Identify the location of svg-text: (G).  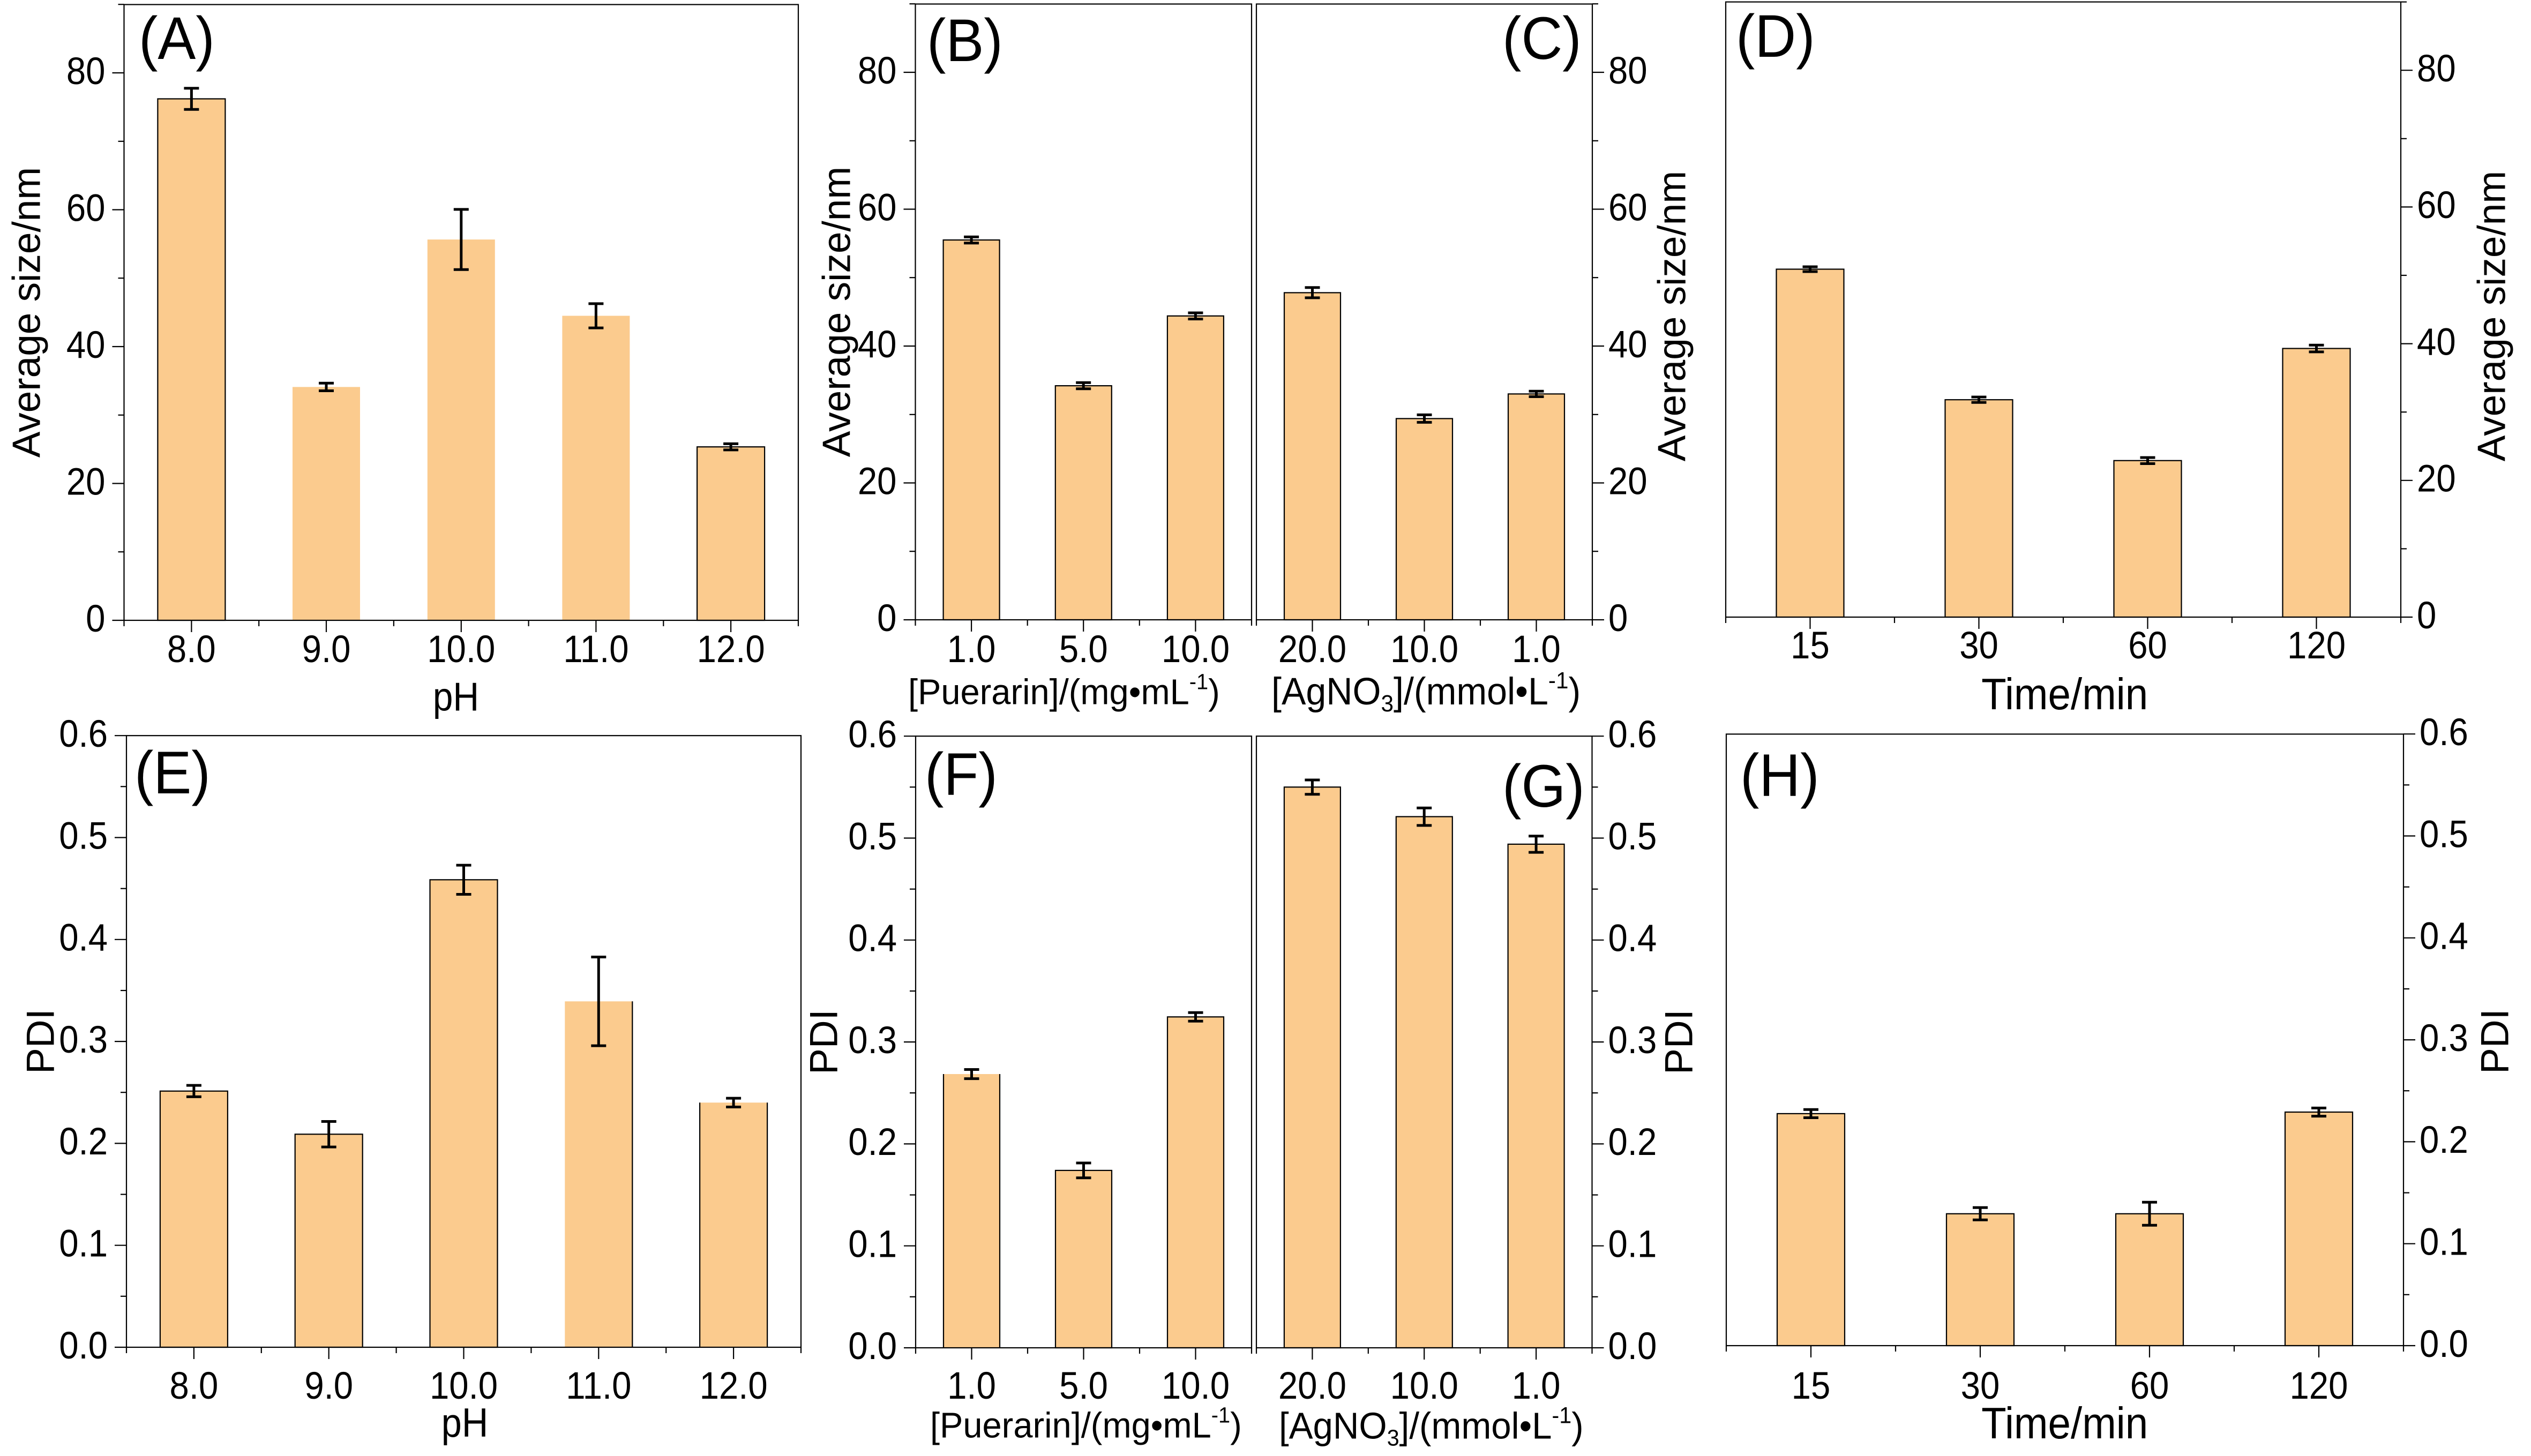
(1543, 786).